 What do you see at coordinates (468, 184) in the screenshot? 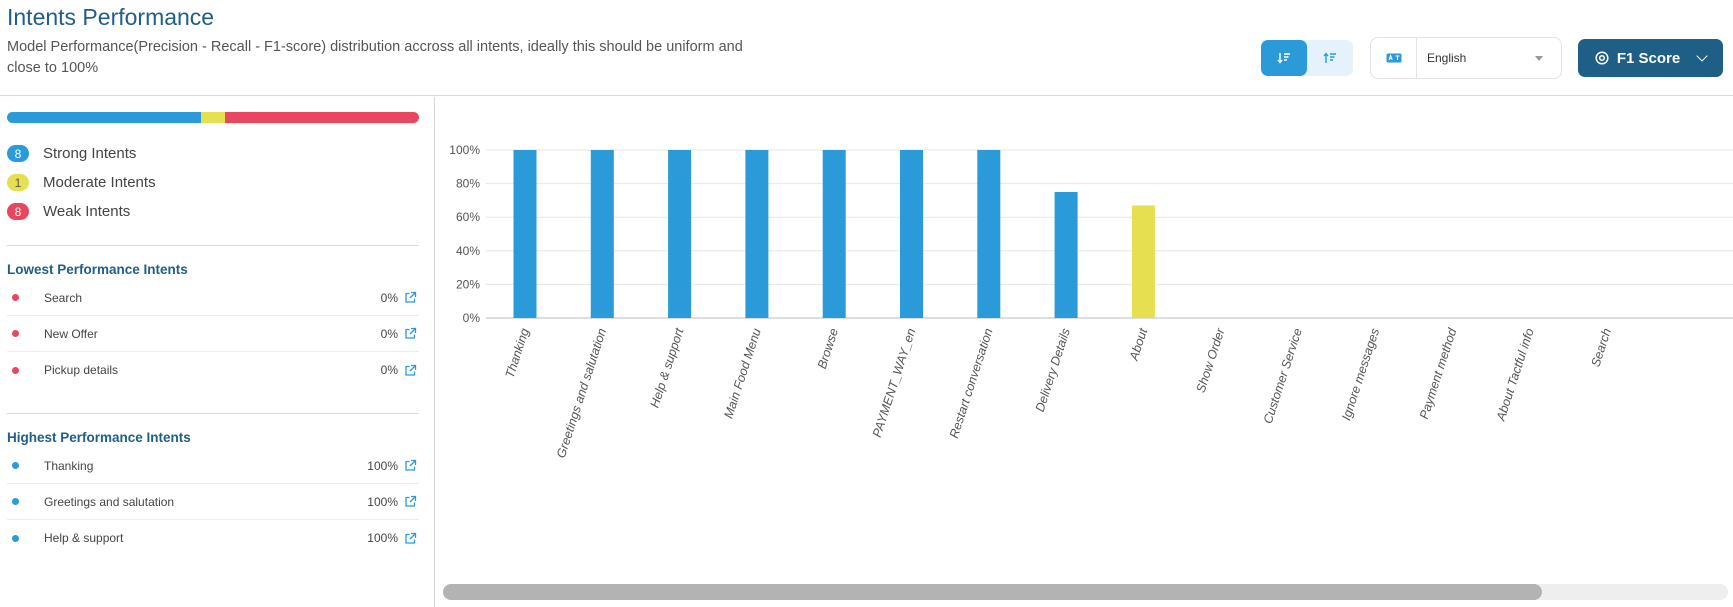
I see `y-tick-label: 80%` at bounding box center [468, 184].